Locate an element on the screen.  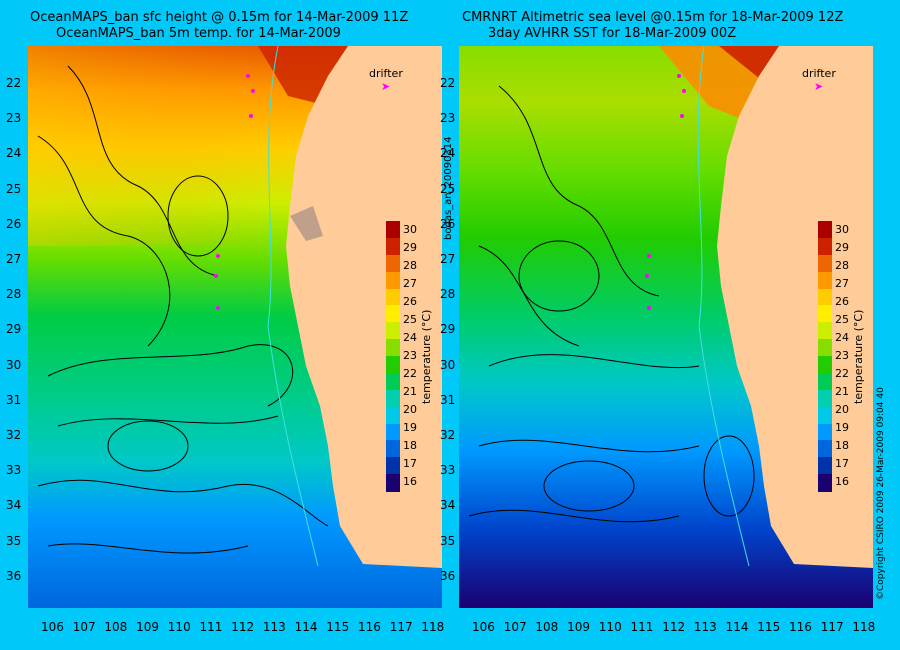
colorbar-tick-label: 24 is located at coordinates (842, 337).